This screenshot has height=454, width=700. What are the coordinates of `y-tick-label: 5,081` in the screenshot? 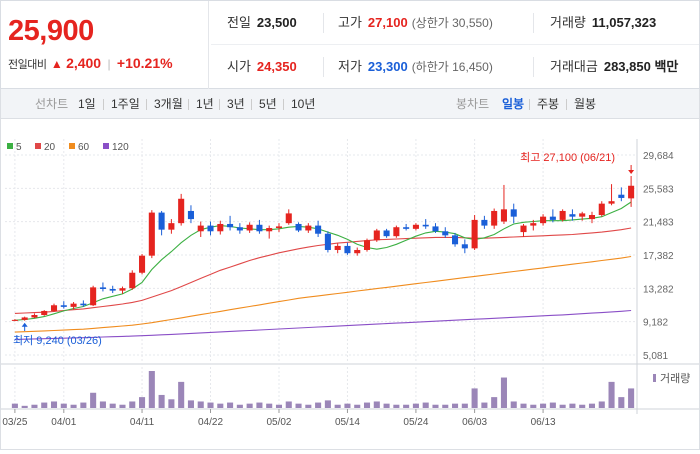 It's located at (655, 356).